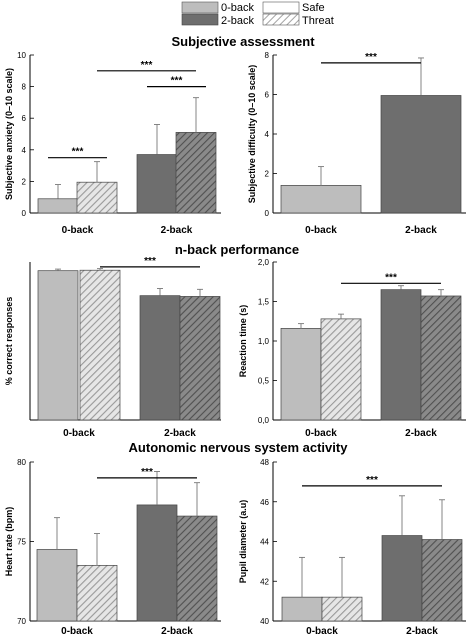  I want to click on legend-swatch-threat, so click(281, 19).